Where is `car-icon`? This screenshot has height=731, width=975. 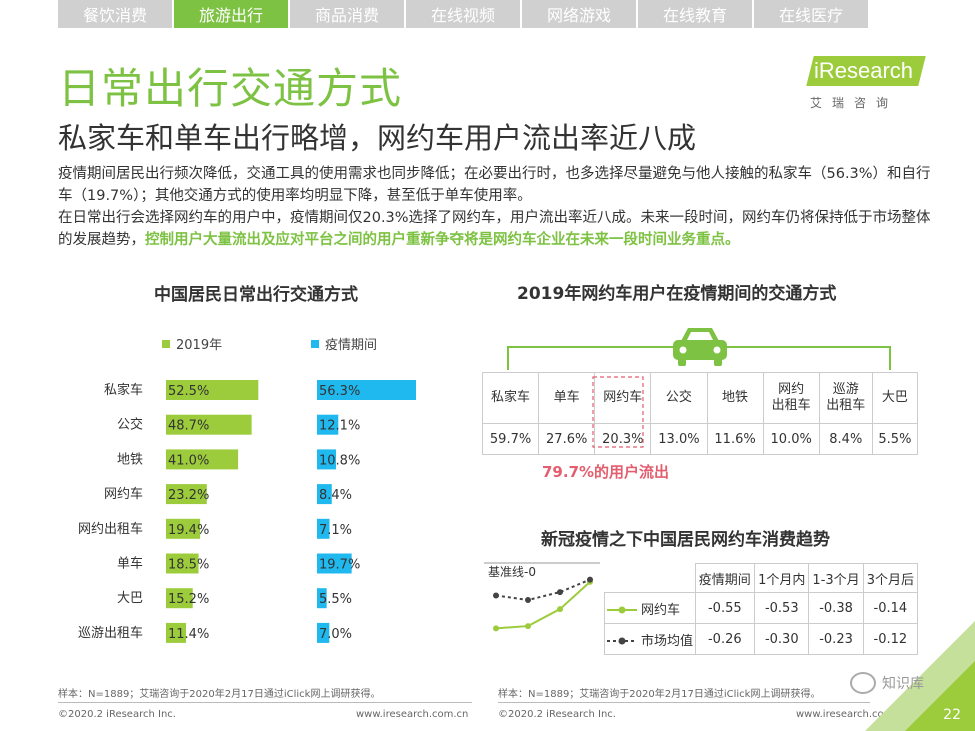 car-icon is located at coordinates (700, 347).